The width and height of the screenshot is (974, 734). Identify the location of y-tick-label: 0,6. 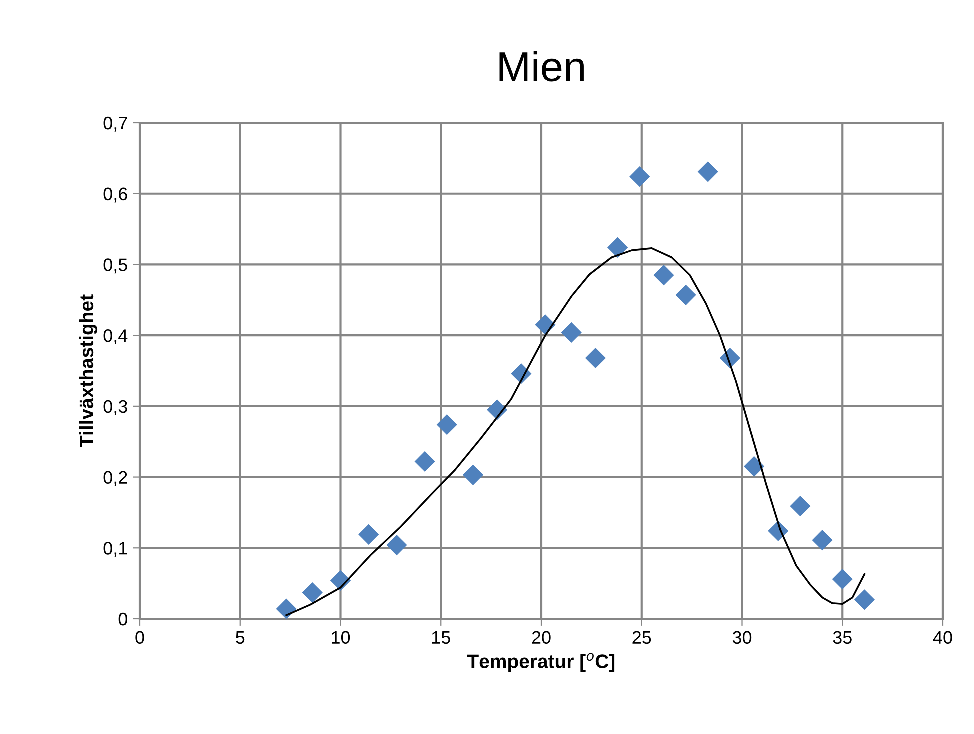
(116, 195).